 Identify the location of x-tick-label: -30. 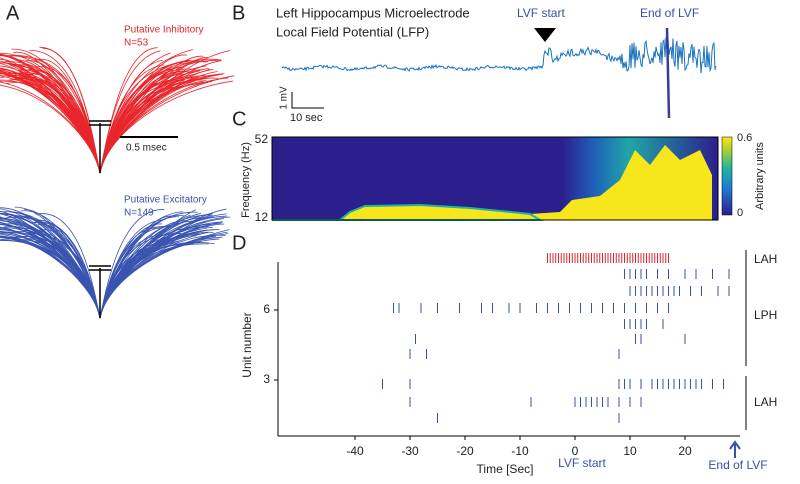
(410, 451).